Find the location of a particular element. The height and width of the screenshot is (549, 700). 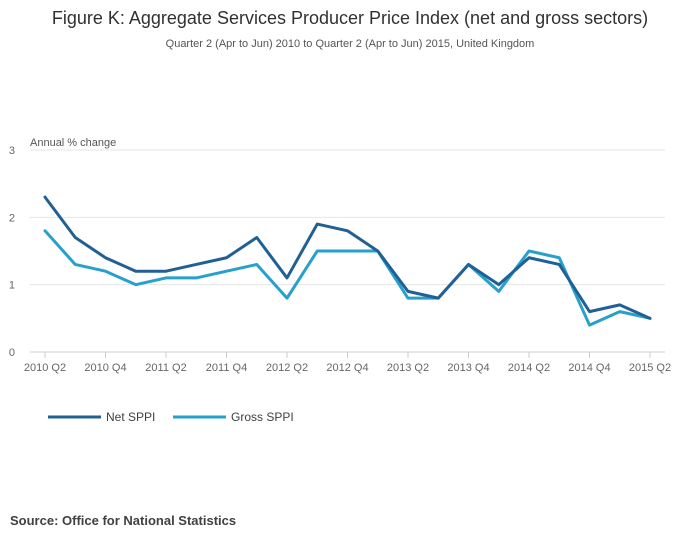

x-tick-label: 2011 Q4 is located at coordinates (226, 368).